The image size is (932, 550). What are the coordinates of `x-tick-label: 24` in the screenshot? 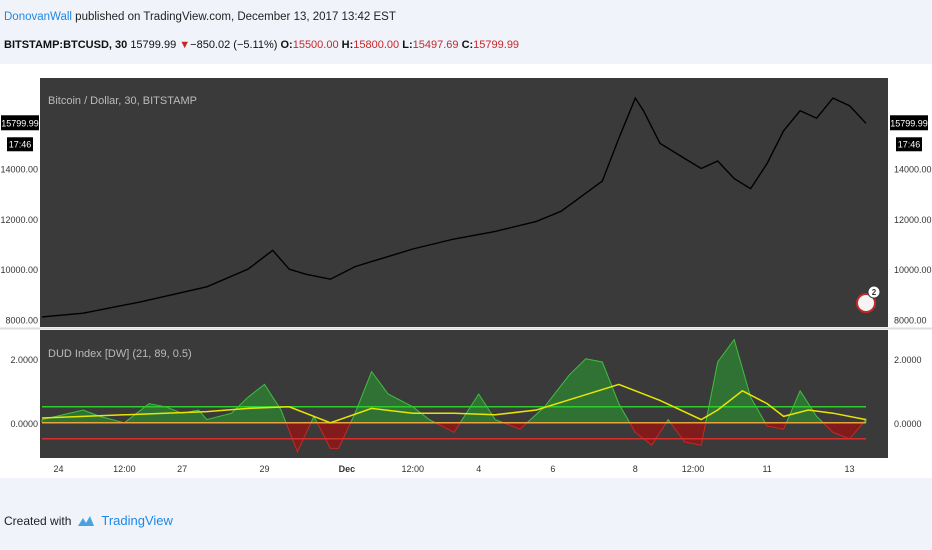 It's located at (58, 469).